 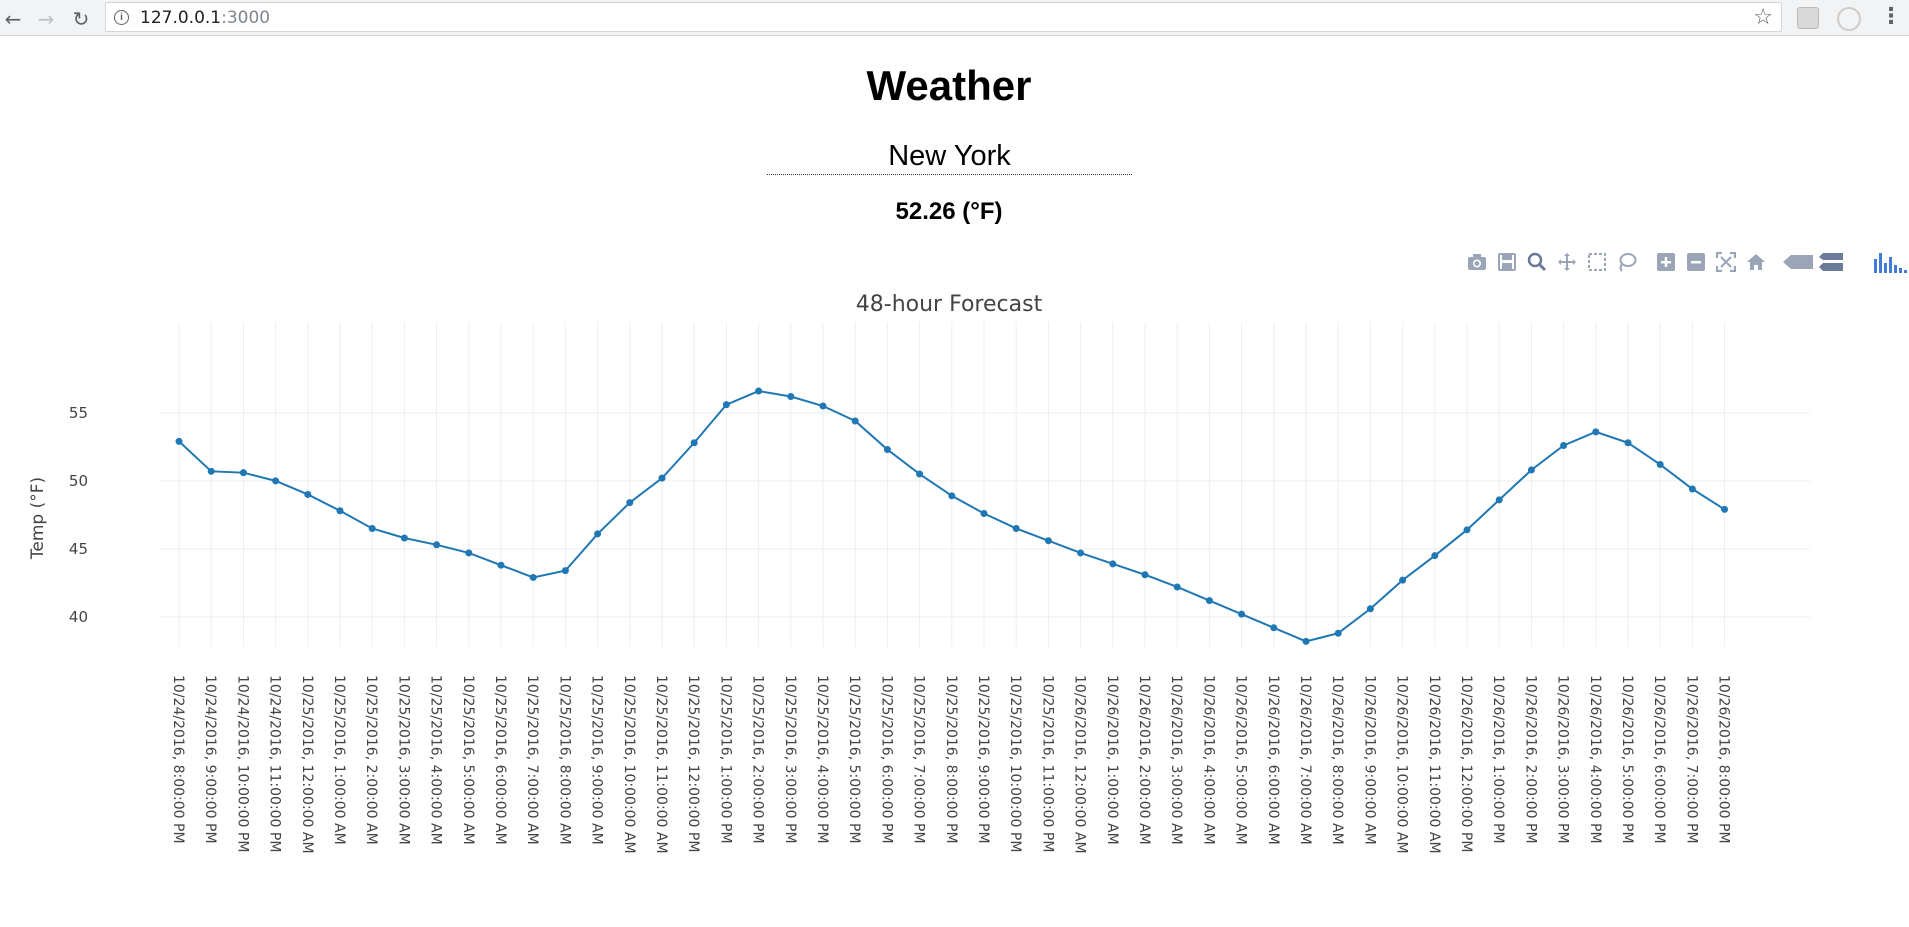 I want to click on hover-closest-icon, so click(x=1798, y=262).